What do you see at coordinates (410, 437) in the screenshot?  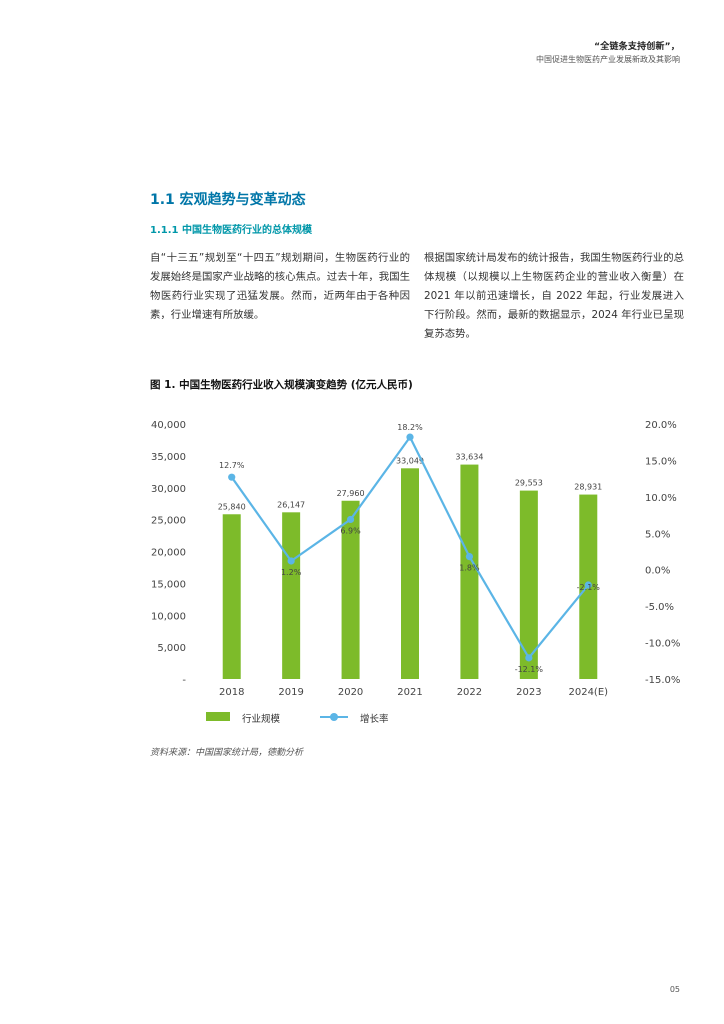 I see `growth-point-2021` at bounding box center [410, 437].